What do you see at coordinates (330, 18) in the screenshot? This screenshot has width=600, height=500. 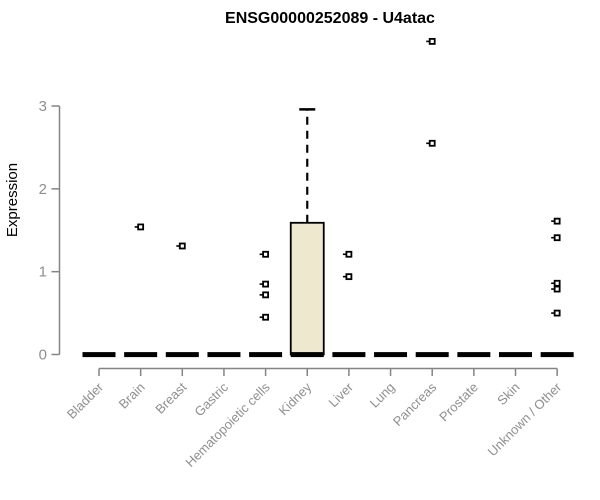 I see `chart-title: ENSG00000252089 - U4atac` at bounding box center [330, 18].